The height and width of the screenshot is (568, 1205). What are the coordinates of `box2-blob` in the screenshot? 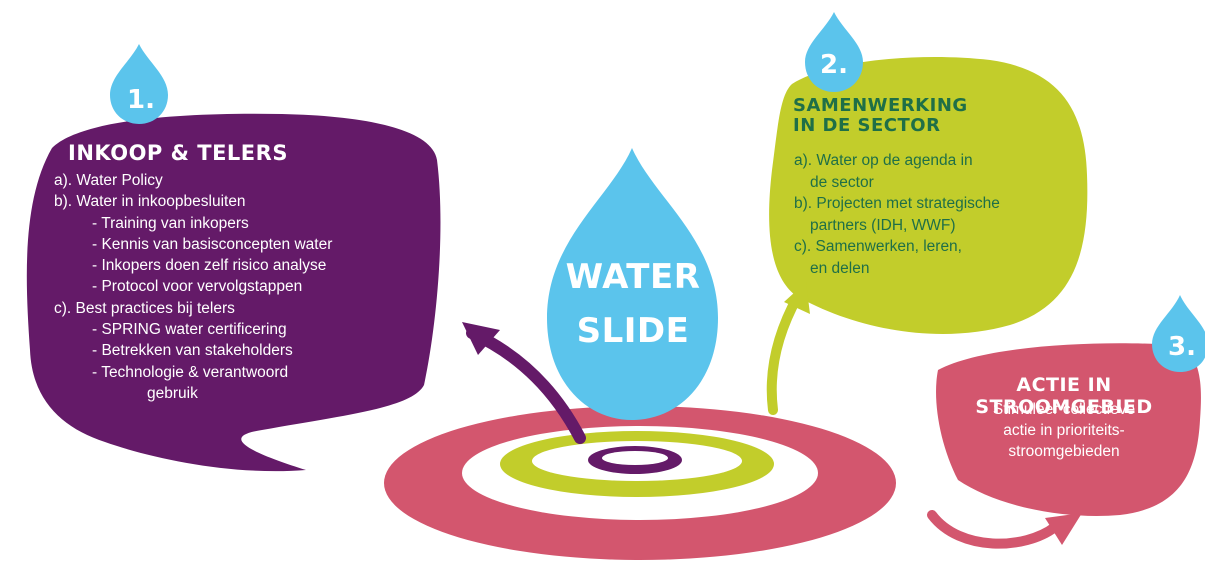 It's located at (928, 195).